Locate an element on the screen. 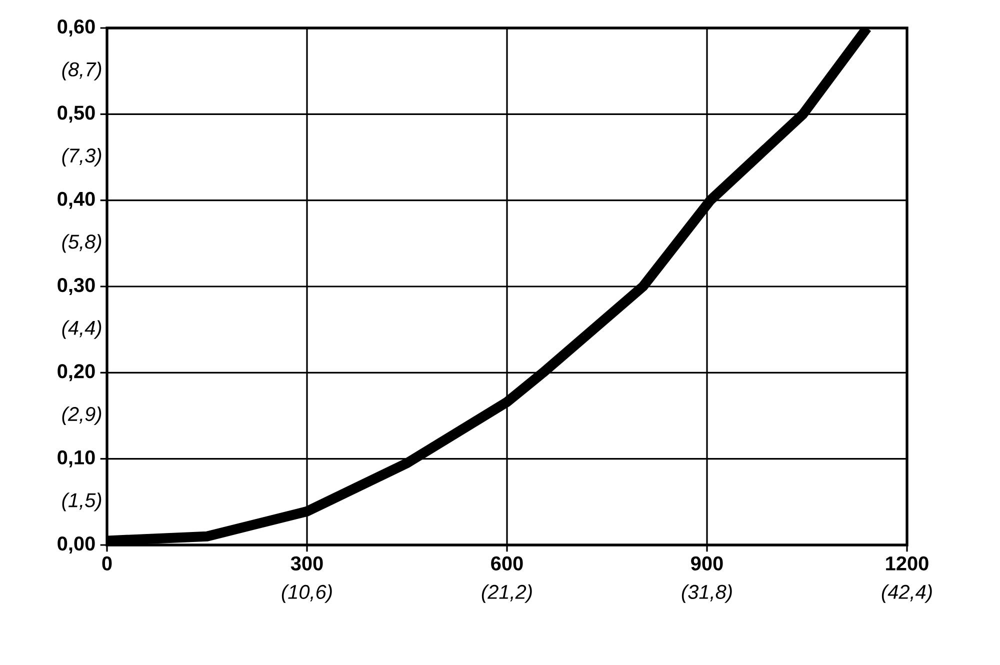  x-tick-label: 300 is located at coordinates (306, 563).